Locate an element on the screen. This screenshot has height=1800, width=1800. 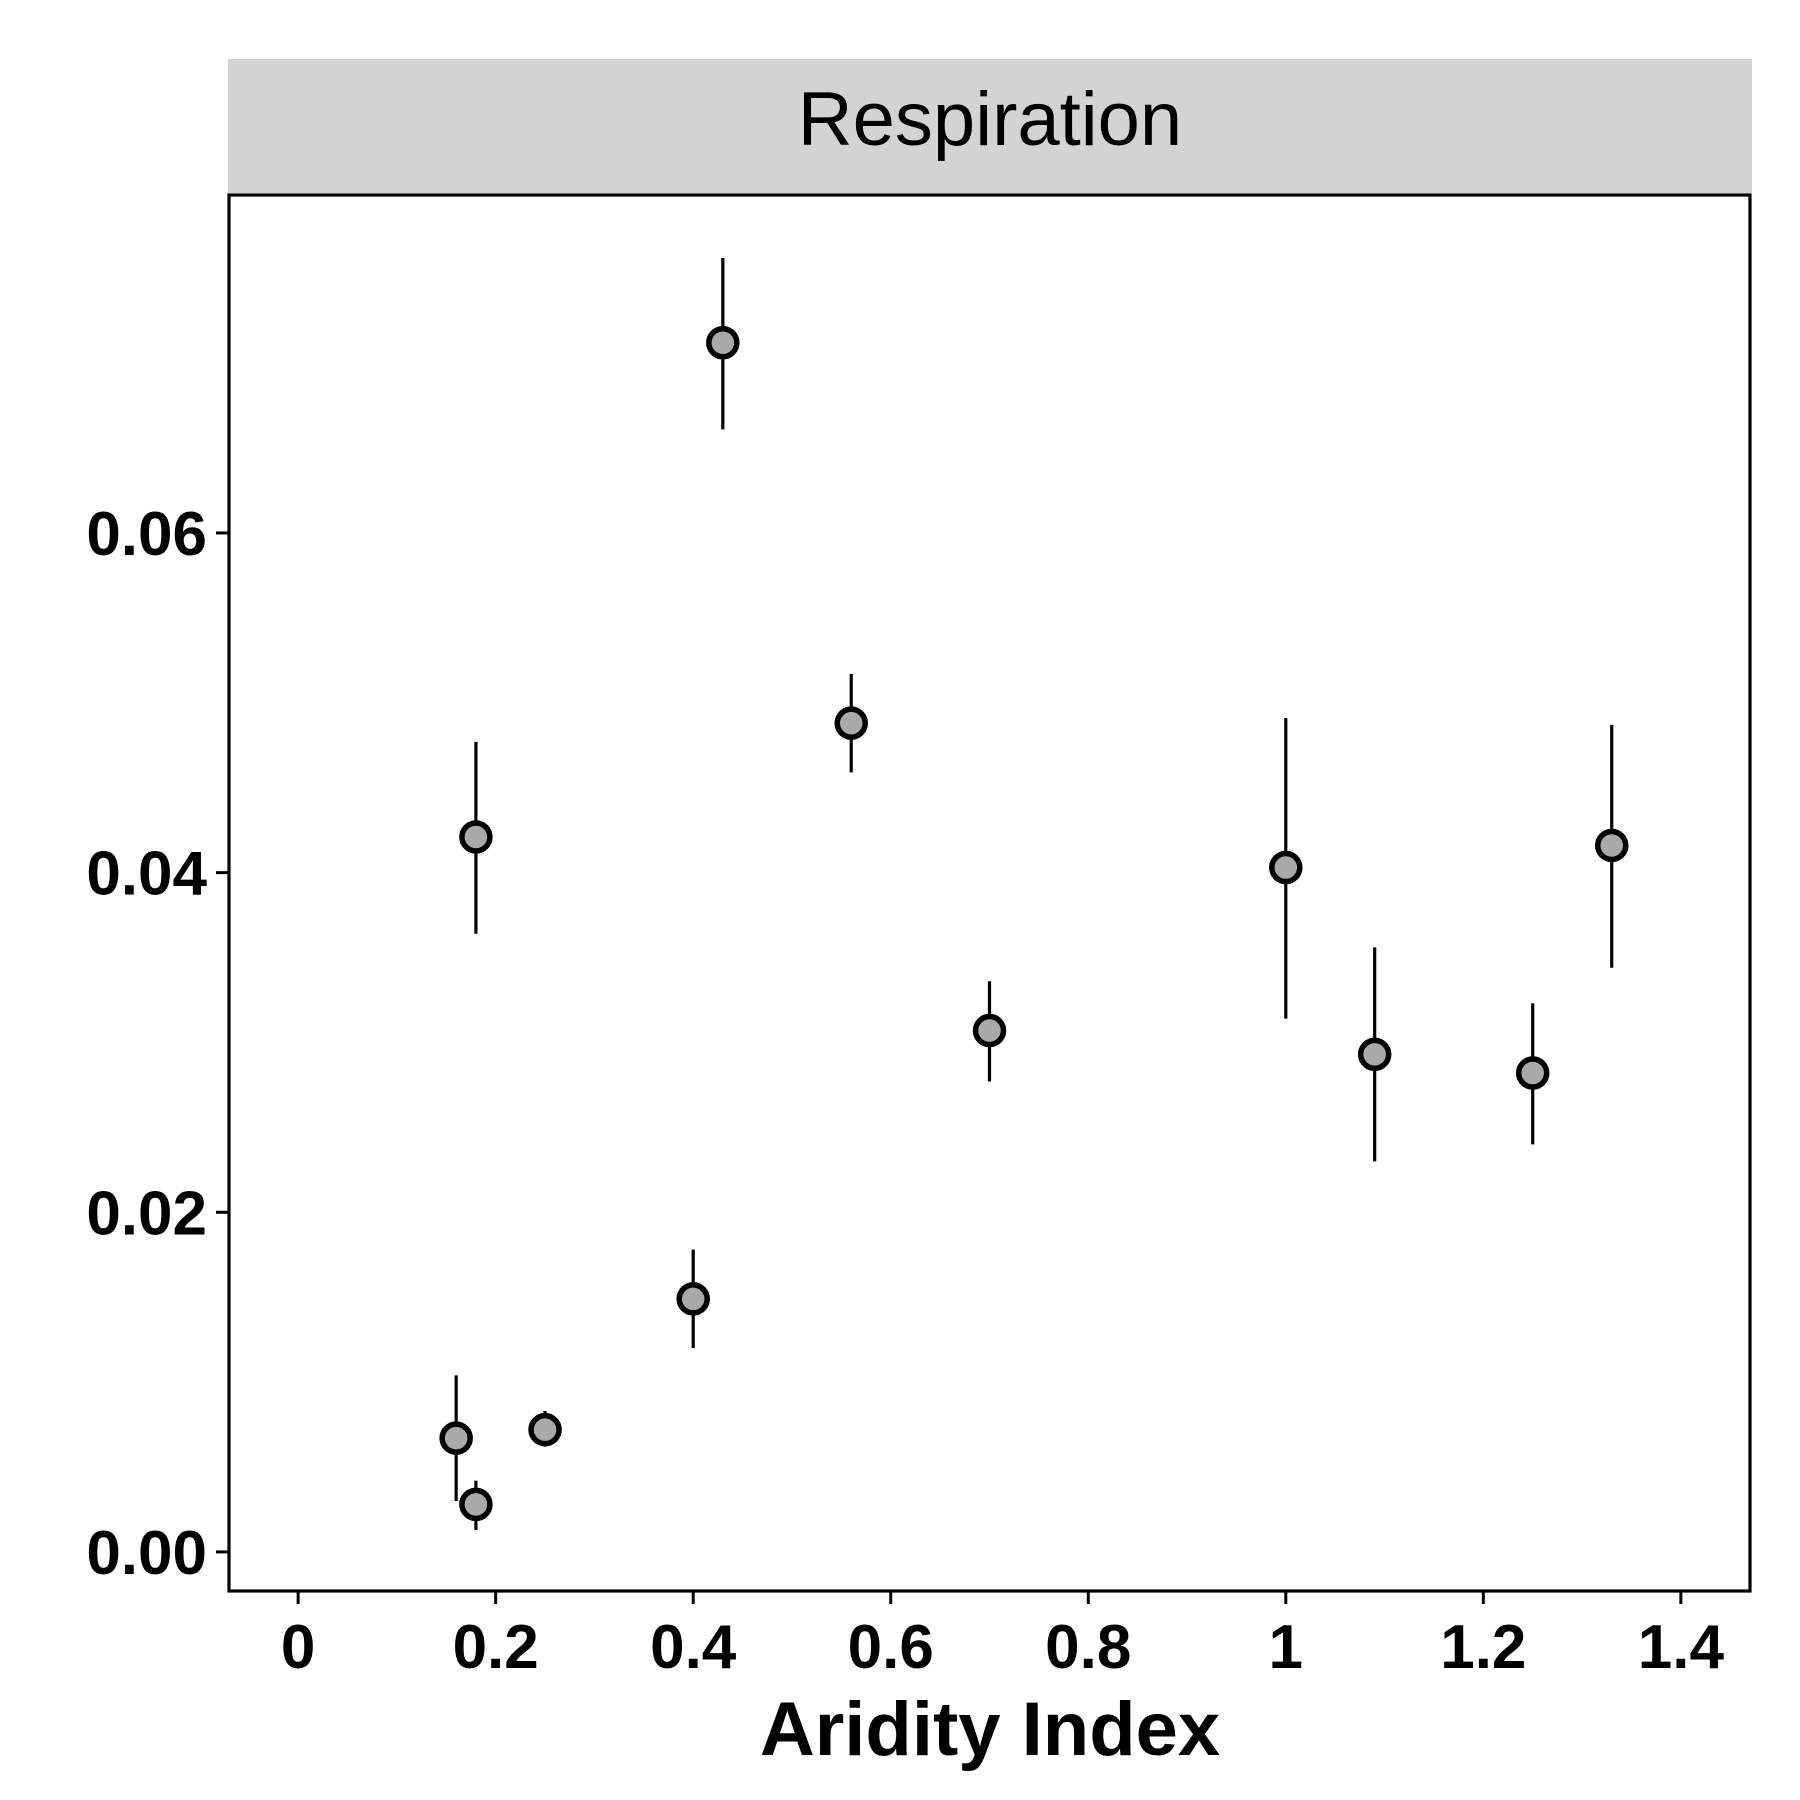
x-tick-label: 1.4 is located at coordinates (1681, 1647).